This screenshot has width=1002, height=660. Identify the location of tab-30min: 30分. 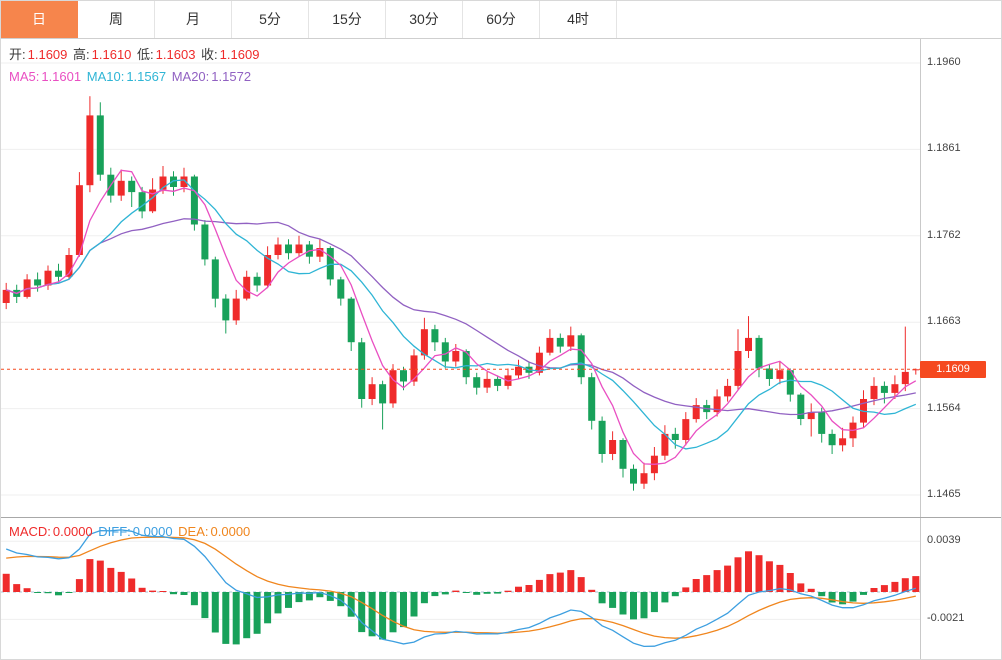
(424, 19).